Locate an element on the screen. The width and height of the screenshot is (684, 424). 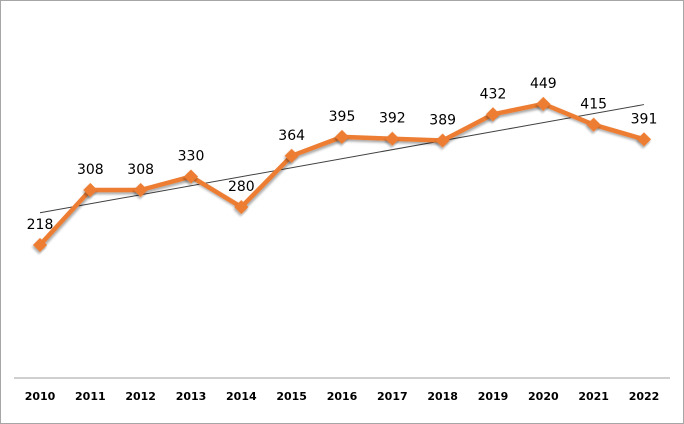
x-tick-label: 2021 is located at coordinates (593, 396).